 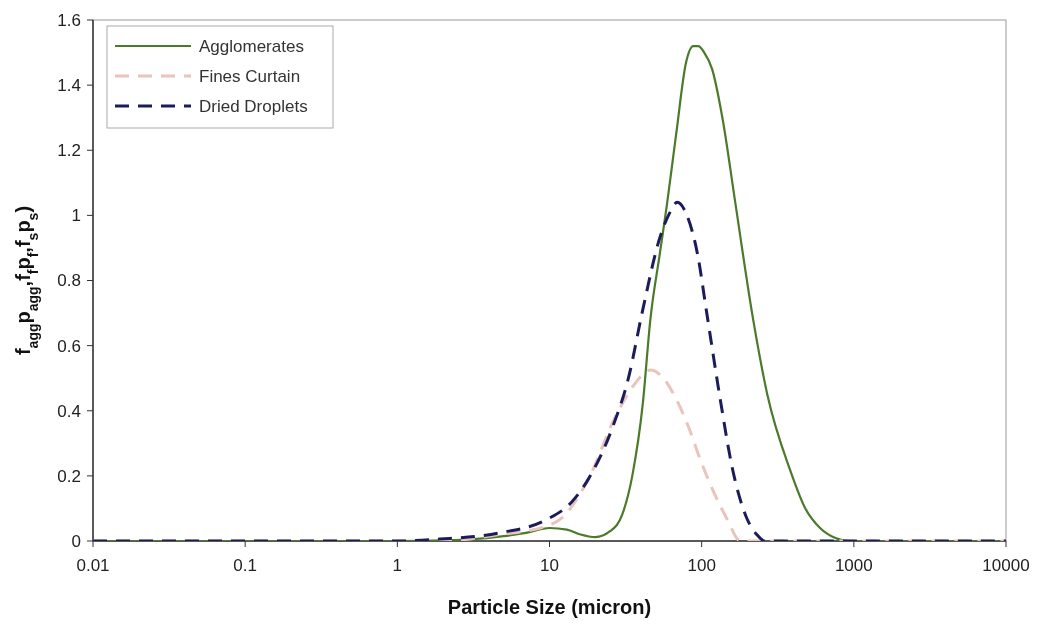 I want to click on x-tick-label: 0.01, so click(x=93, y=565).